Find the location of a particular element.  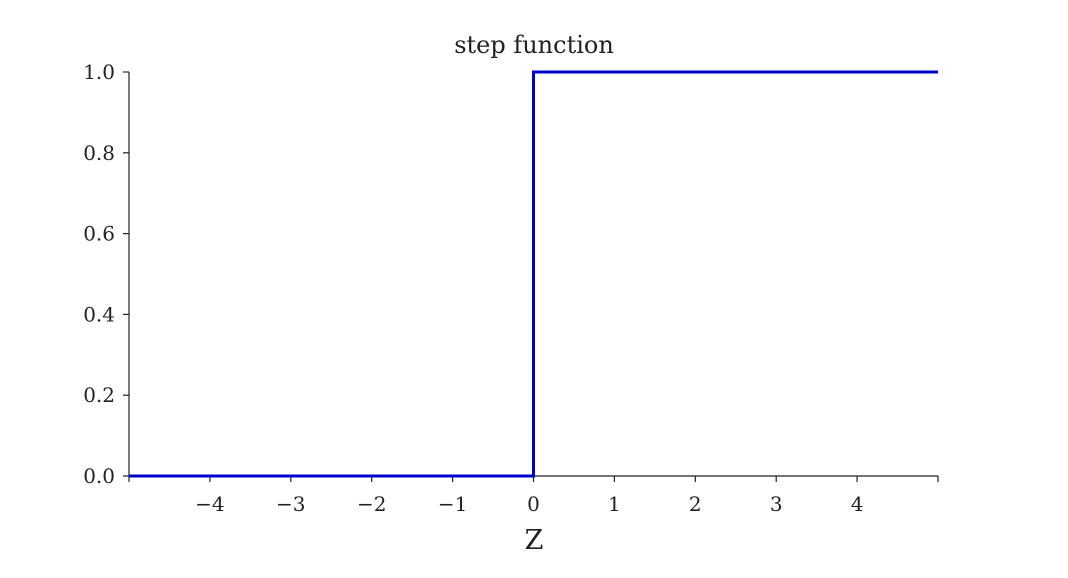

x-axis-label: Z is located at coordinates (534, 540).